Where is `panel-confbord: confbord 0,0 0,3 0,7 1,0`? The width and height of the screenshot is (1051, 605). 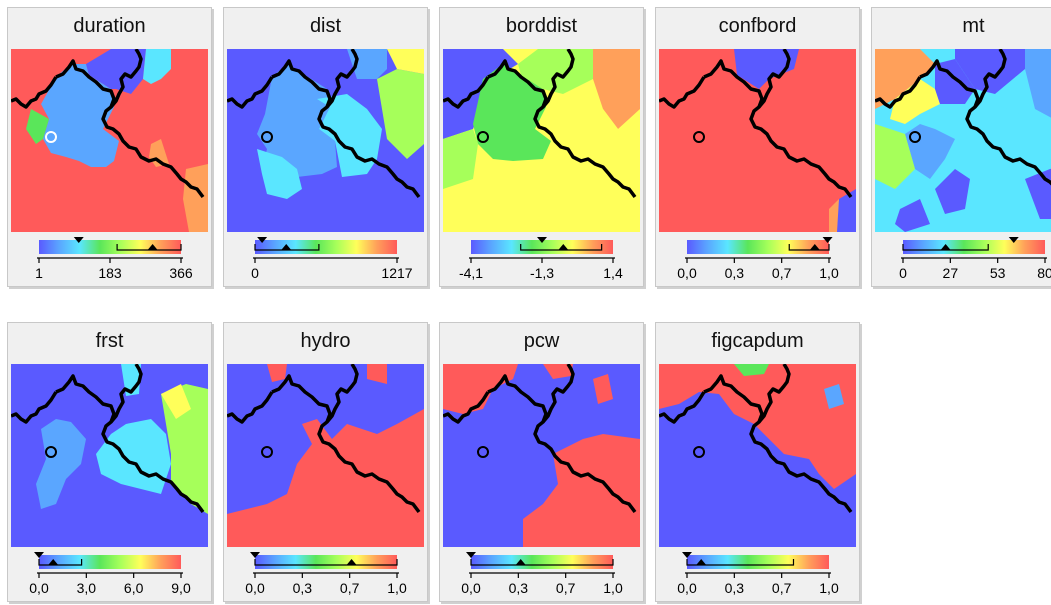 panel-confbord: confbord 0,0 0,3 0,7 1,0 is located at coordinates (757, 147).